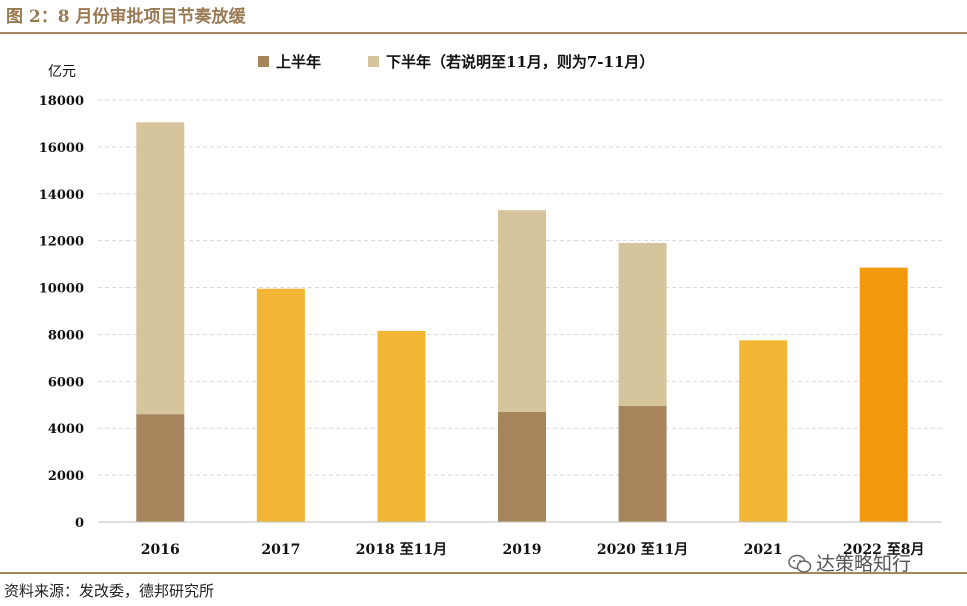  Describe the element at coordinates (61, 101) in the screenshot. I see `y-tick-label: 18000` at that location.